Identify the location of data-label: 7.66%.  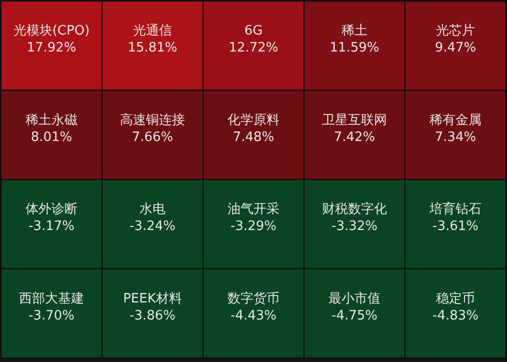
(153, 137).